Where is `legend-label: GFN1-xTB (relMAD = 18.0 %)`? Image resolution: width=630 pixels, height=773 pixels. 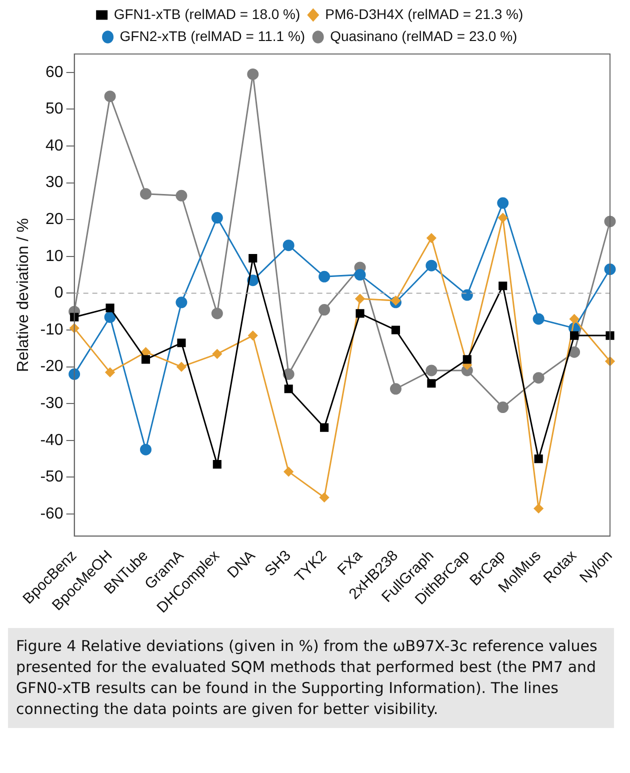
legend-label: GFN1-xTB (relMAD = 18.0 %) is located at coordinates (207, 14).